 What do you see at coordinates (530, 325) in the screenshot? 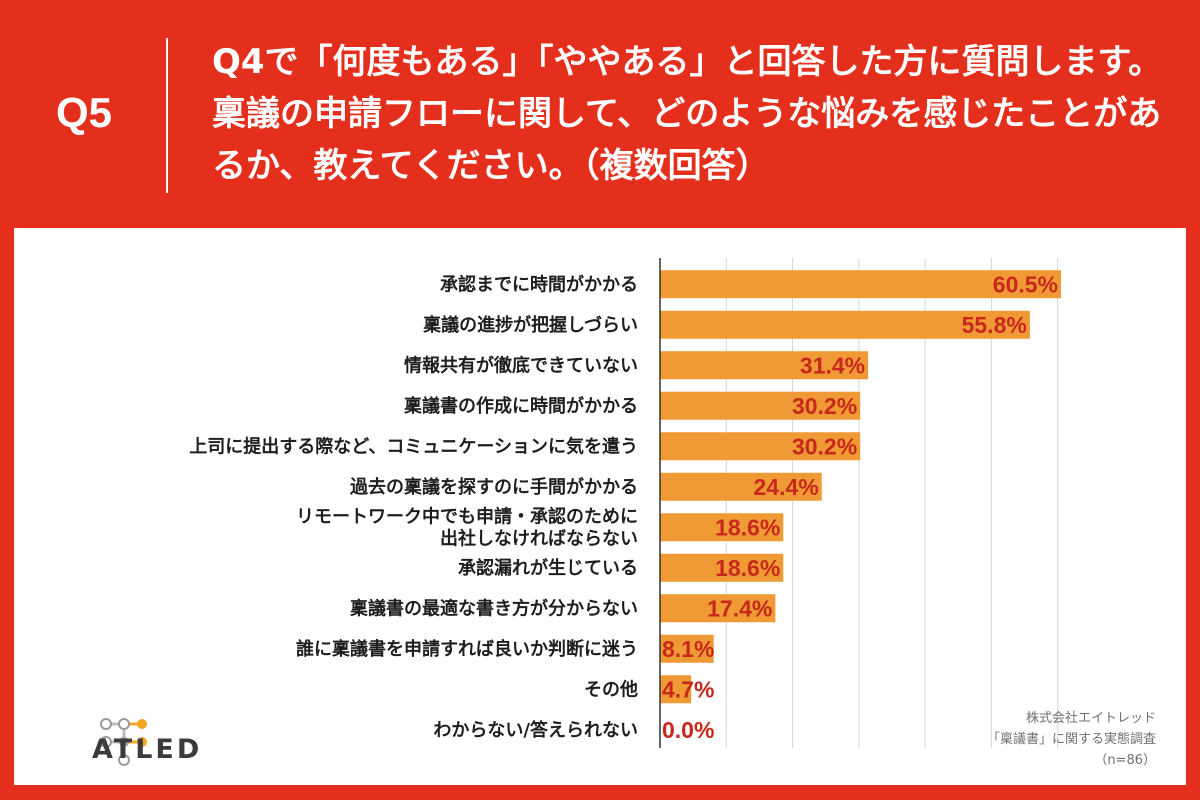
I see `category-label: 稟議の進捗が把握しづらい` at bounding box center [530, 325].